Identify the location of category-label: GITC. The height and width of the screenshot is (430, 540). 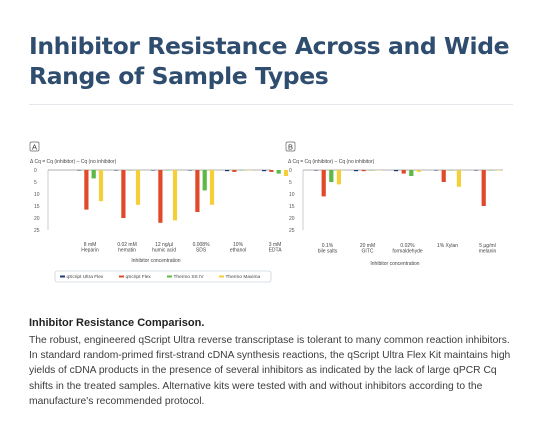
(368, 252).